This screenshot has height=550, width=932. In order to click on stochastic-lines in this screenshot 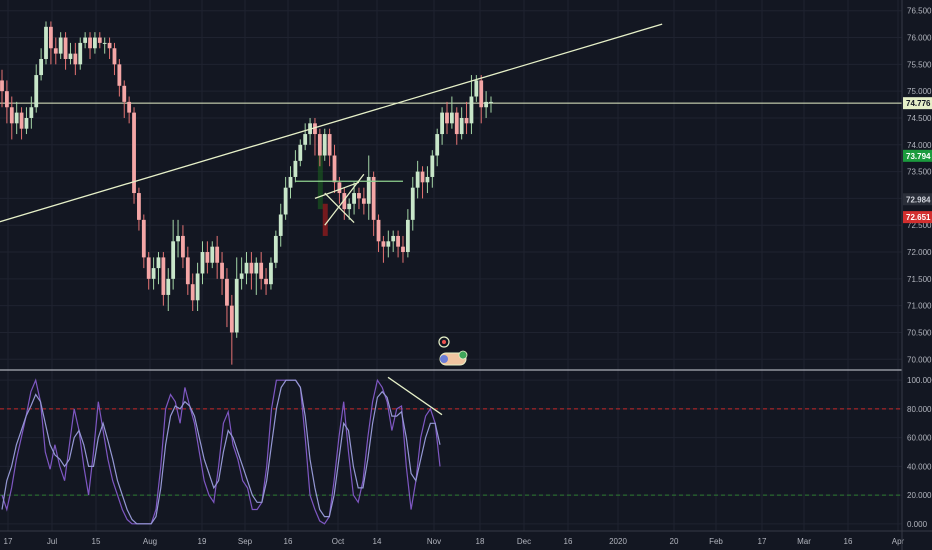, I will do `click(221, 451)`.